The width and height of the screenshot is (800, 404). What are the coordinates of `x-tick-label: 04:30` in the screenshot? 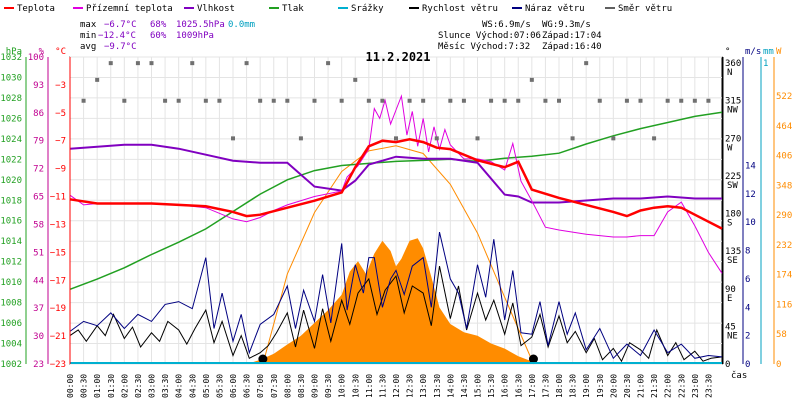 It's located at (192, 386).